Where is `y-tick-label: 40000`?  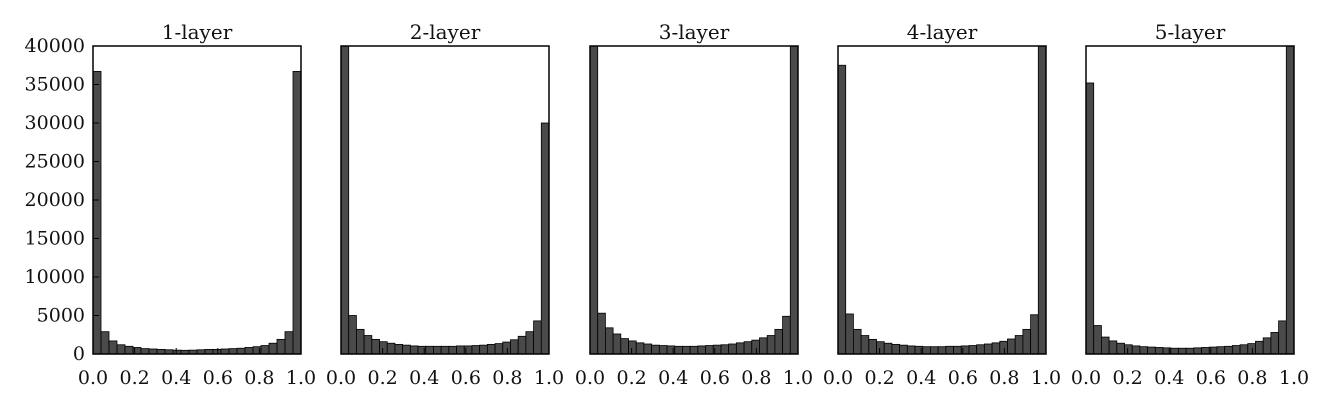 y-tick-label: 40000 is located at coordinates (55, 46).